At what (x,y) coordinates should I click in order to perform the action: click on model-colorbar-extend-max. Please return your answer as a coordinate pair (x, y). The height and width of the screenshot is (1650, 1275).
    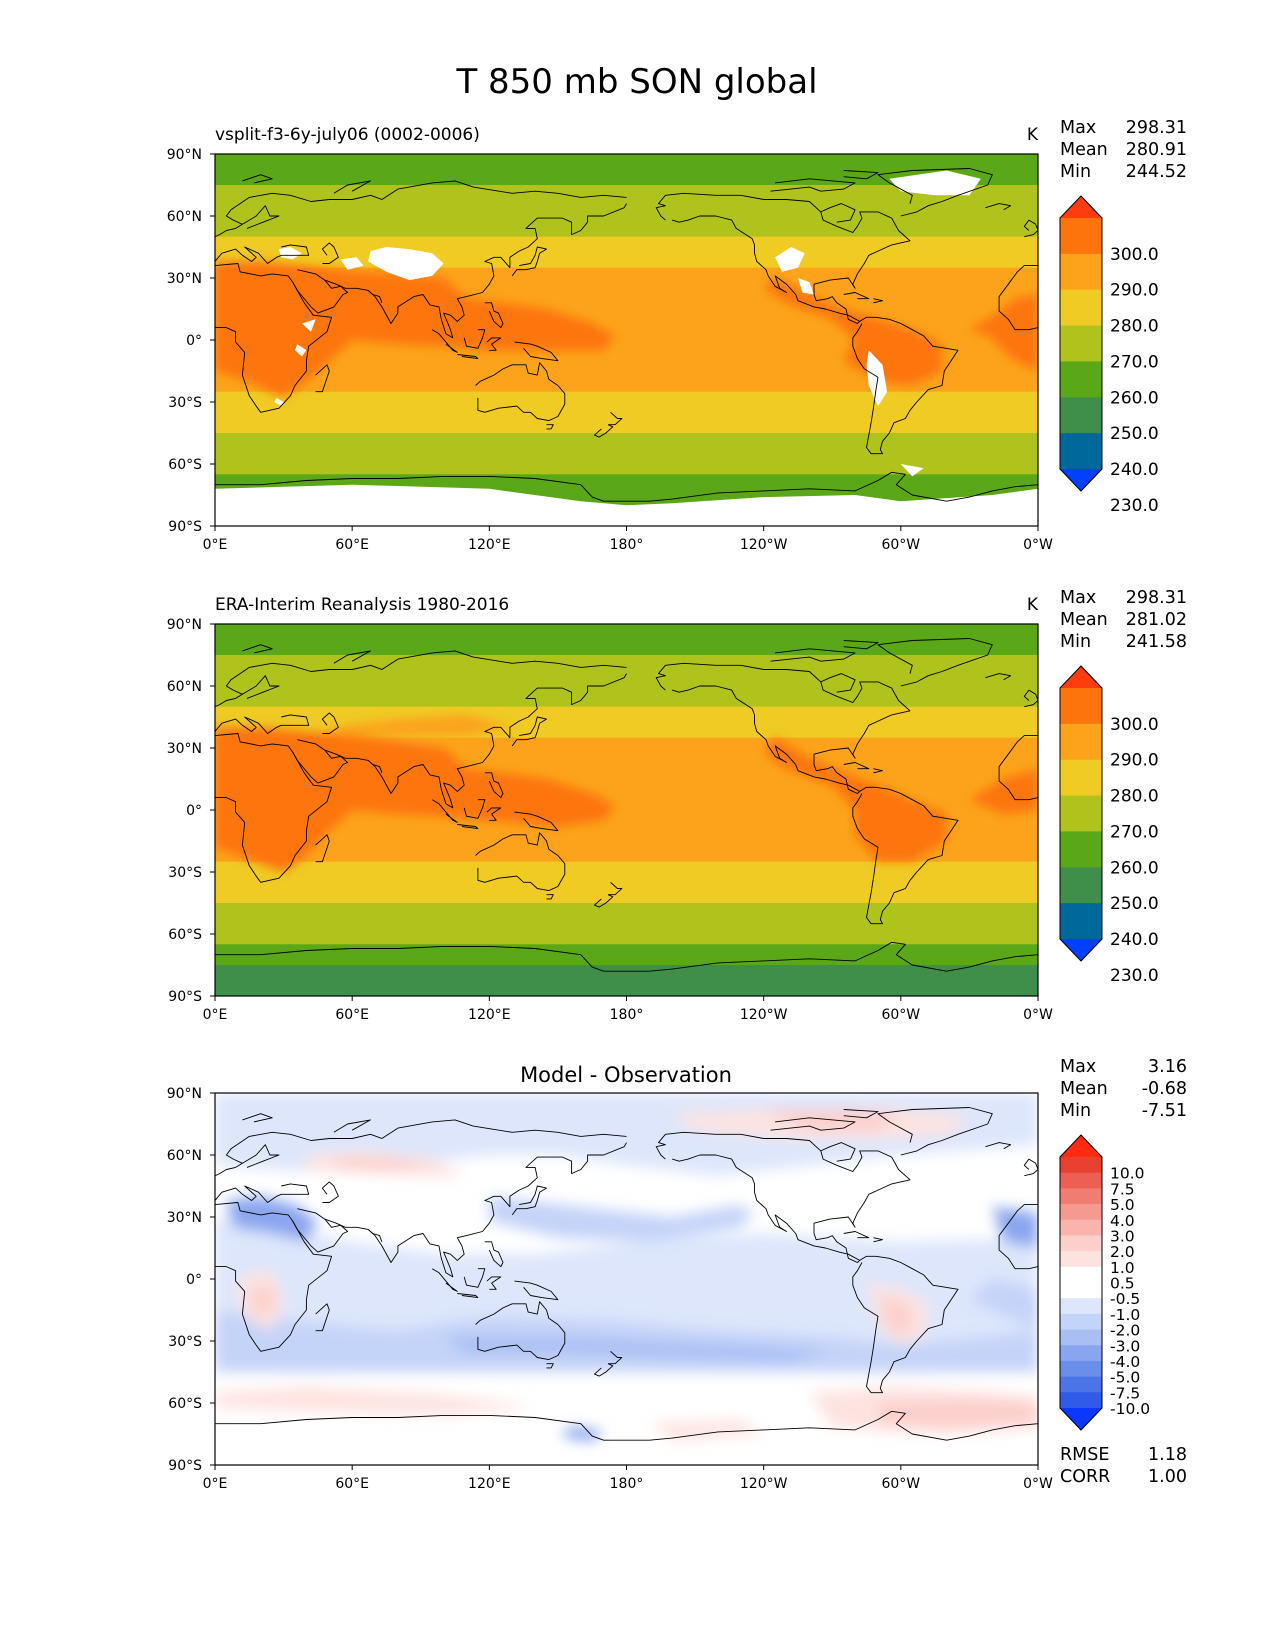
    Looking at the image, I should click on (1081, 207).